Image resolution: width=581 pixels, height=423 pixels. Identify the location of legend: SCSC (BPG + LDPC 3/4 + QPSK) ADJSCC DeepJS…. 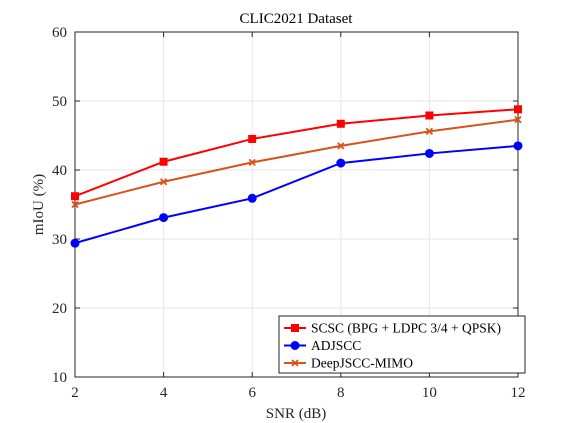
(402, 344).